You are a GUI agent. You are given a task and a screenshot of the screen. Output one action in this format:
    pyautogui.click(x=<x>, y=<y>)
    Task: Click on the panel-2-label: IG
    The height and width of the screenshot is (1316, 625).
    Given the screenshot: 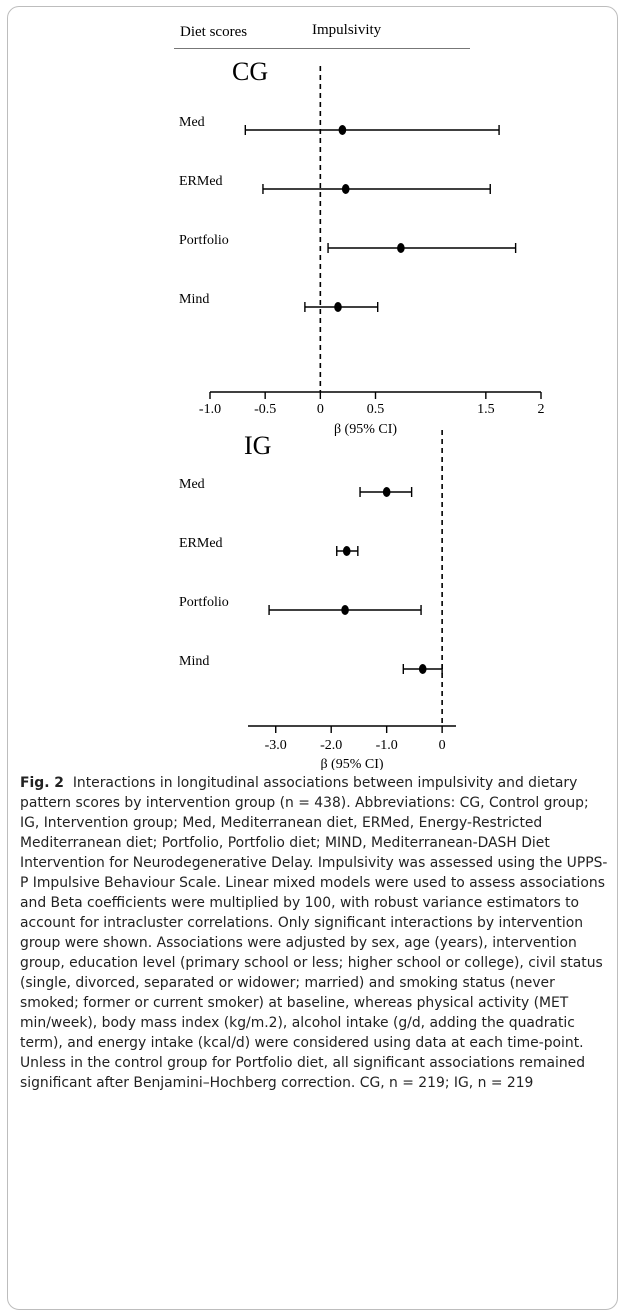 What is the action you would take?
    pyautogui.click(x=257, y=445)
    